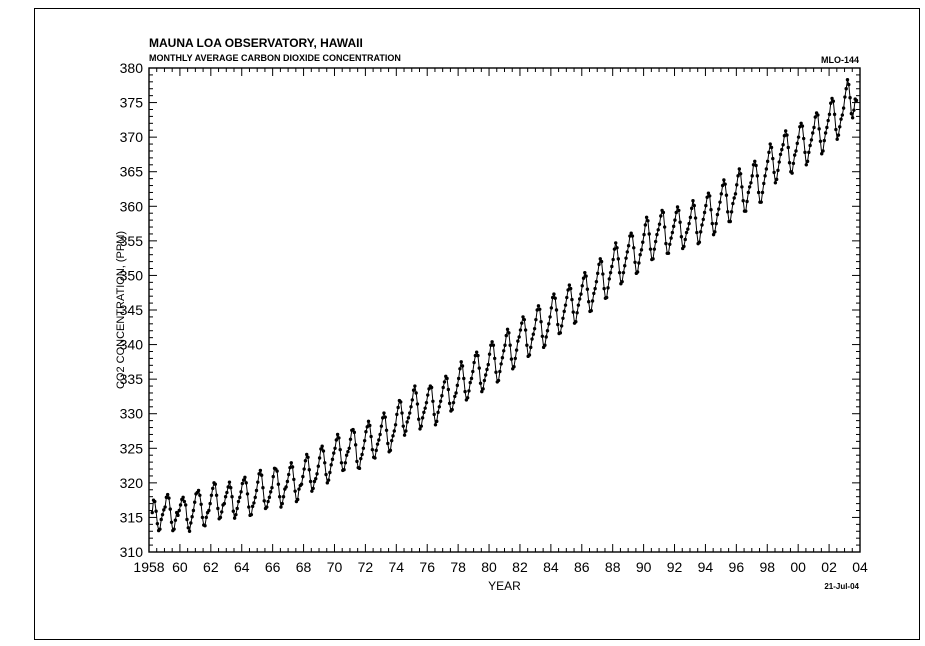  What do you see at coordinates (132, 414) in the screenshot?
I see `y-tick-label: 330` at bounding box center [132, 414].